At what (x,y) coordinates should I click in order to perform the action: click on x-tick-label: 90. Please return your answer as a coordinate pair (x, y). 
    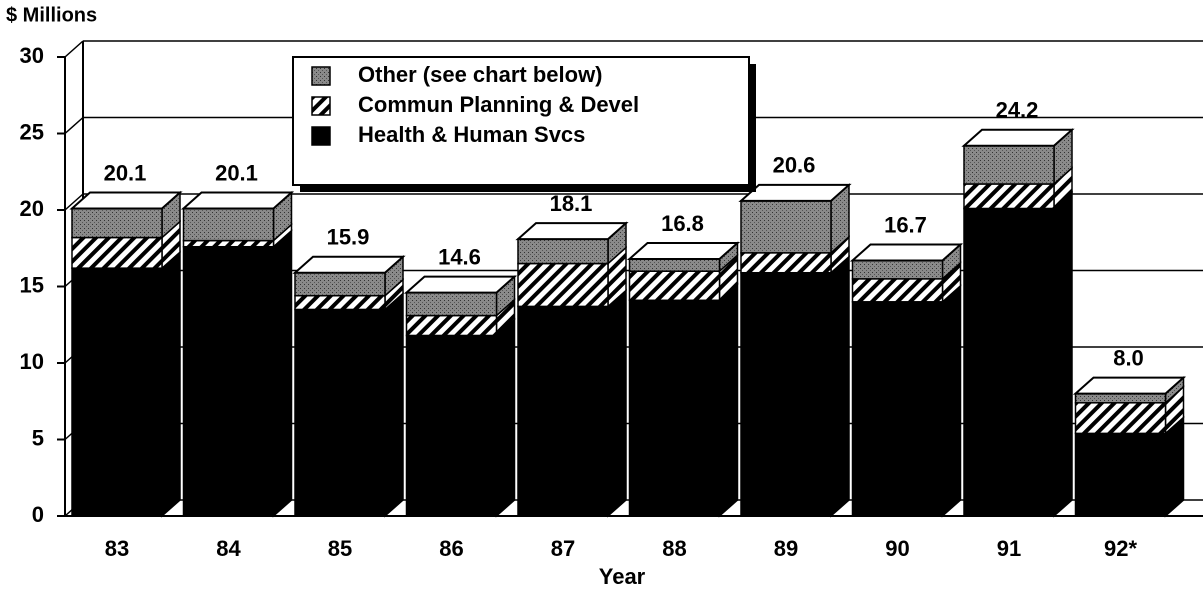
    Looking at the image, I should click on (897, 548).